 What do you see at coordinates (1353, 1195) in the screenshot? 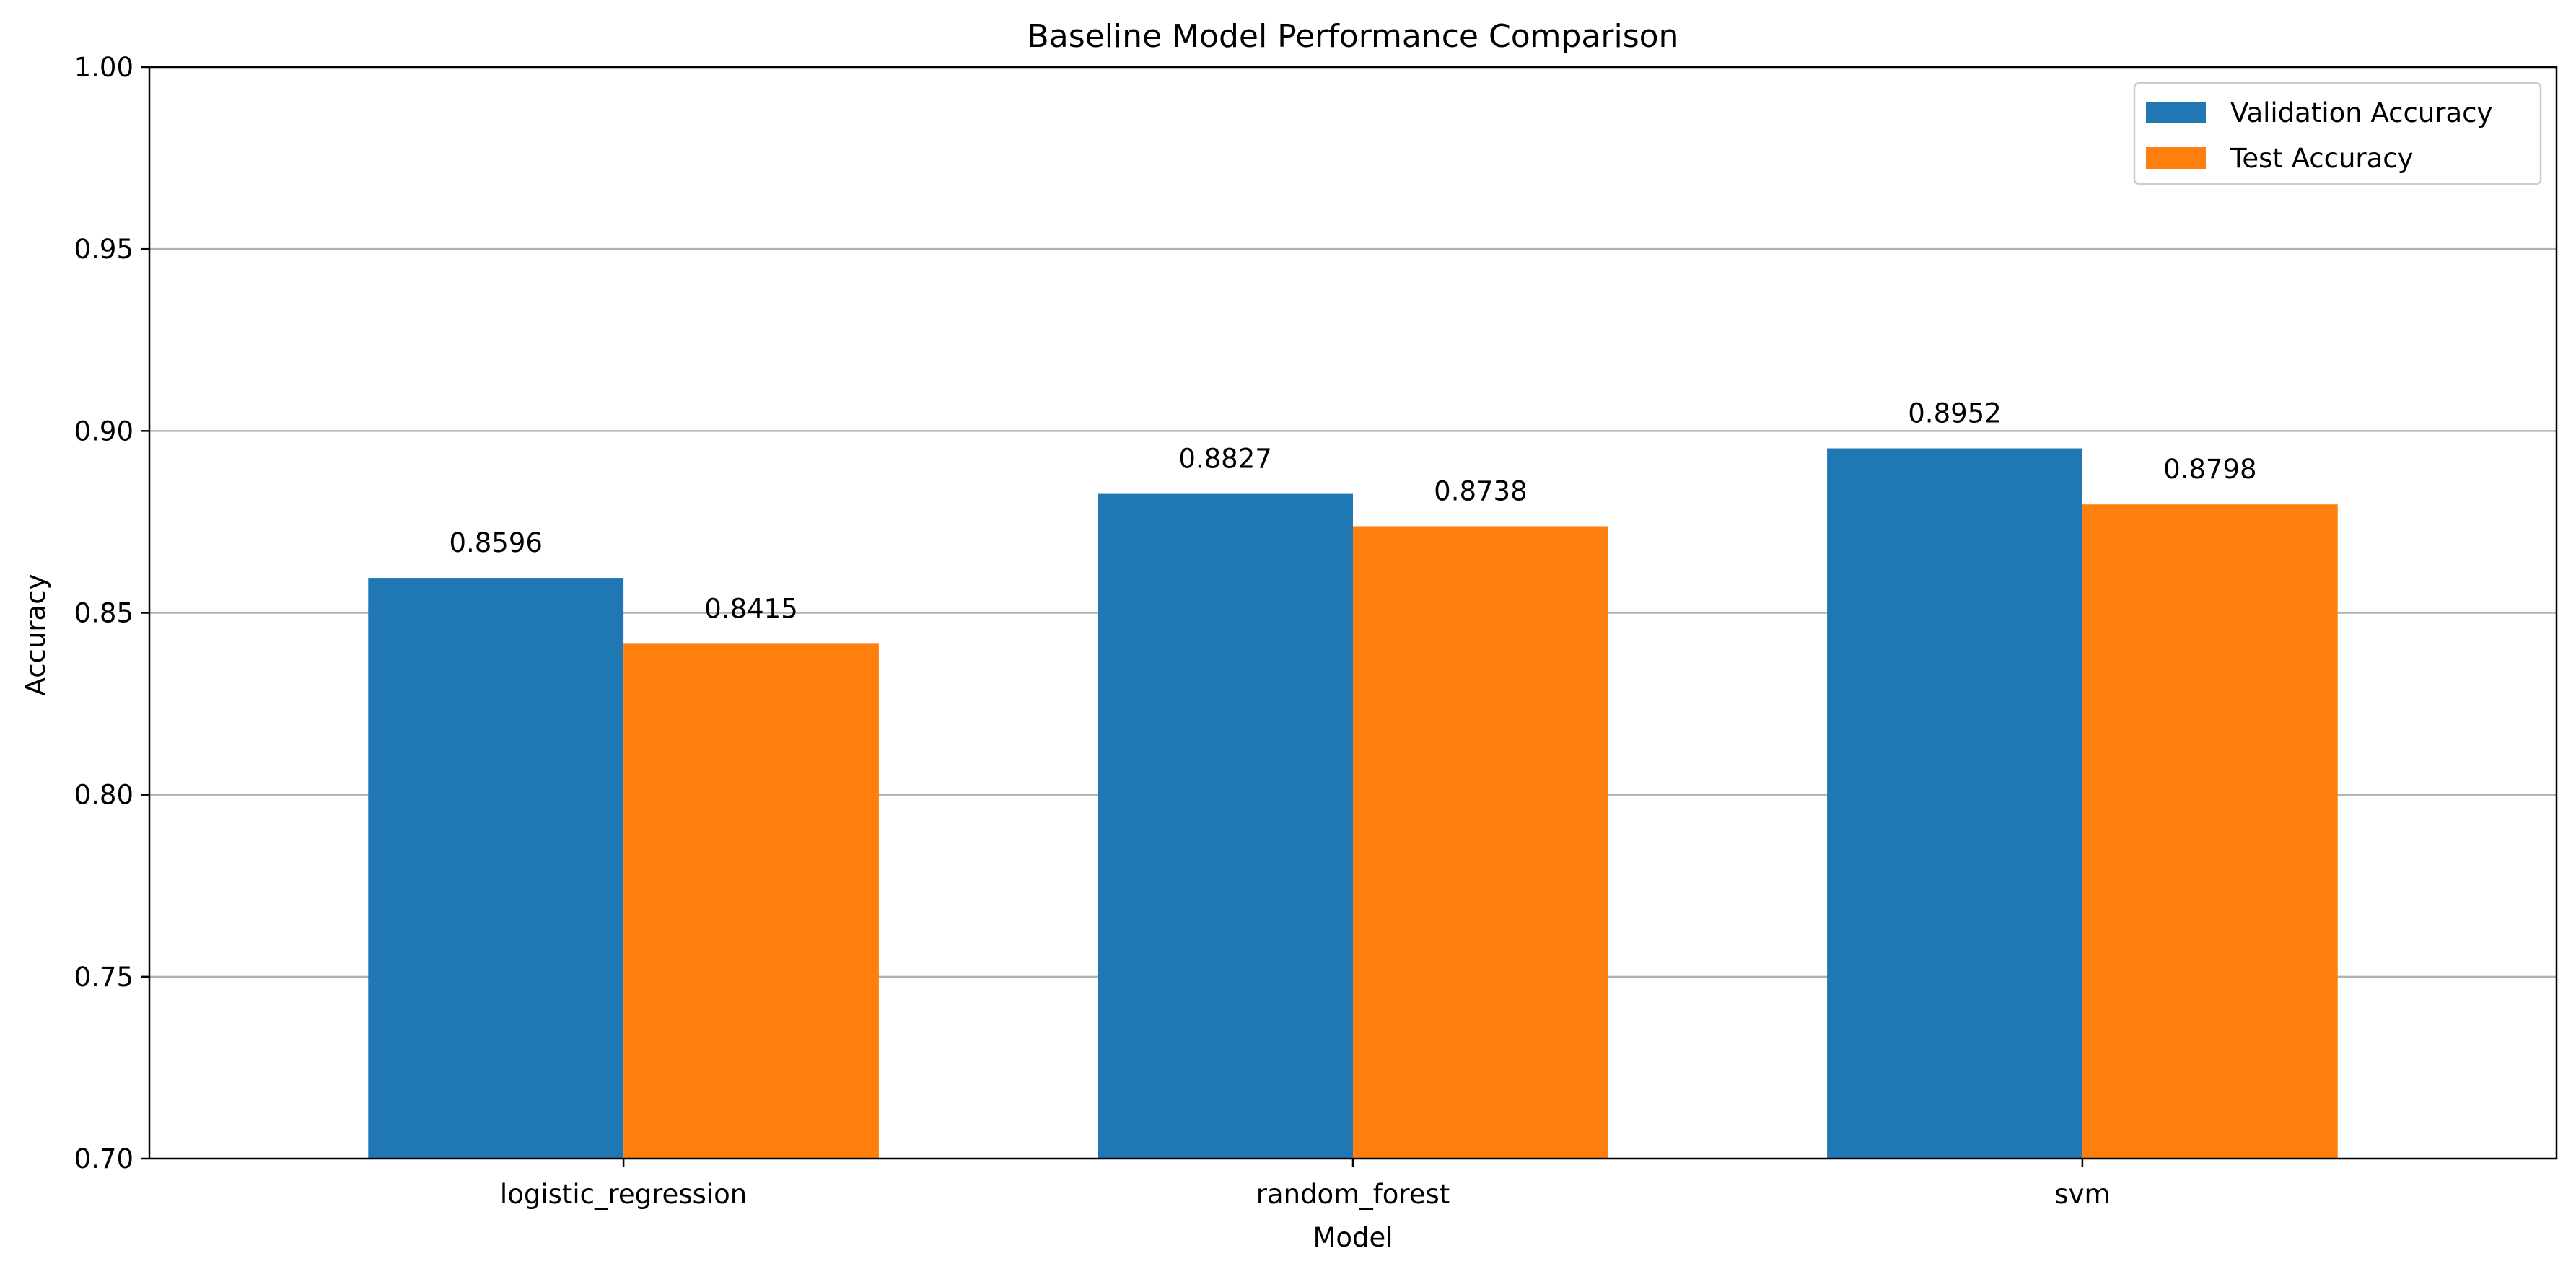
I see `x-tick-label: random_forest` at bounding box center [1353, 1195].